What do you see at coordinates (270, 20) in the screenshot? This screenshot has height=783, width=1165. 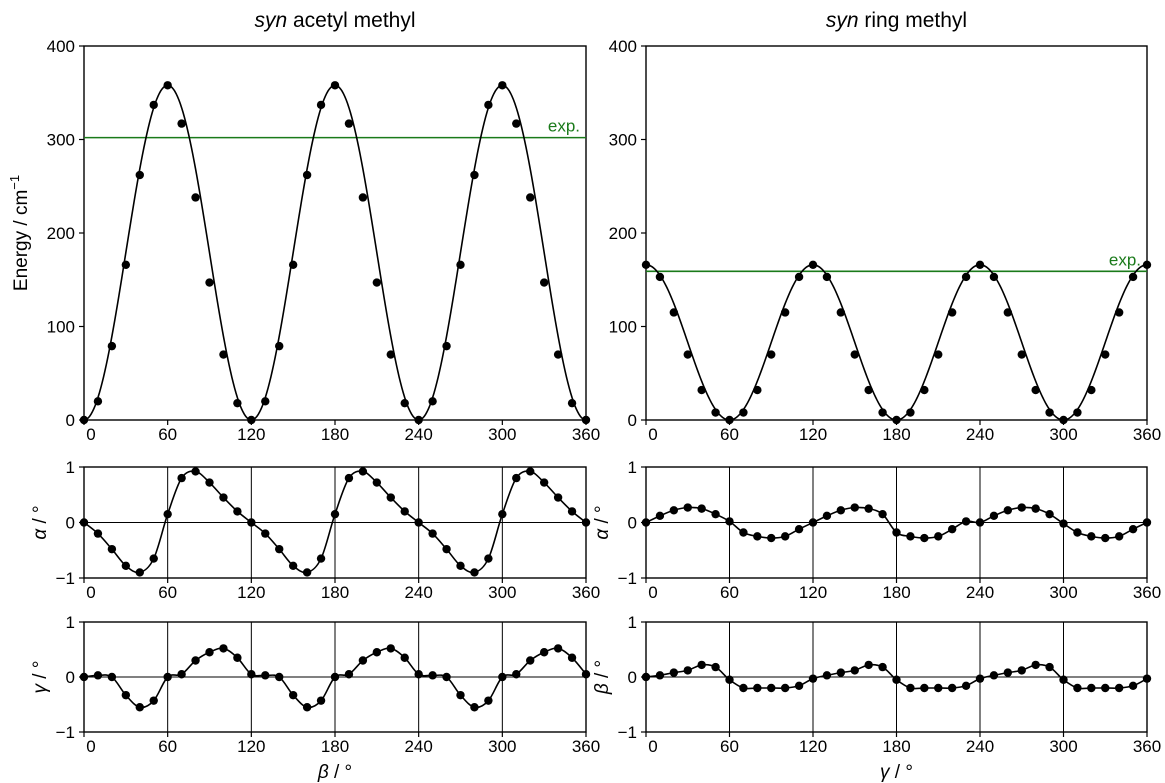 I see `panel-title-italic: syn` at bounding box center [270, 20].